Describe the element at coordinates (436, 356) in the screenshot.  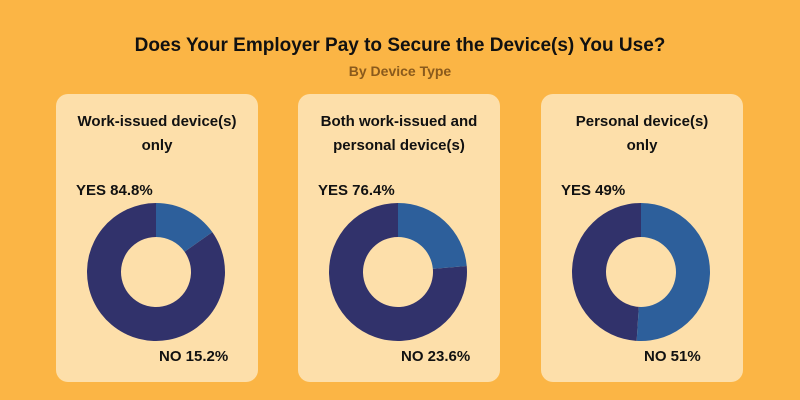
I see `no-label: NO 23.6%` at that location.